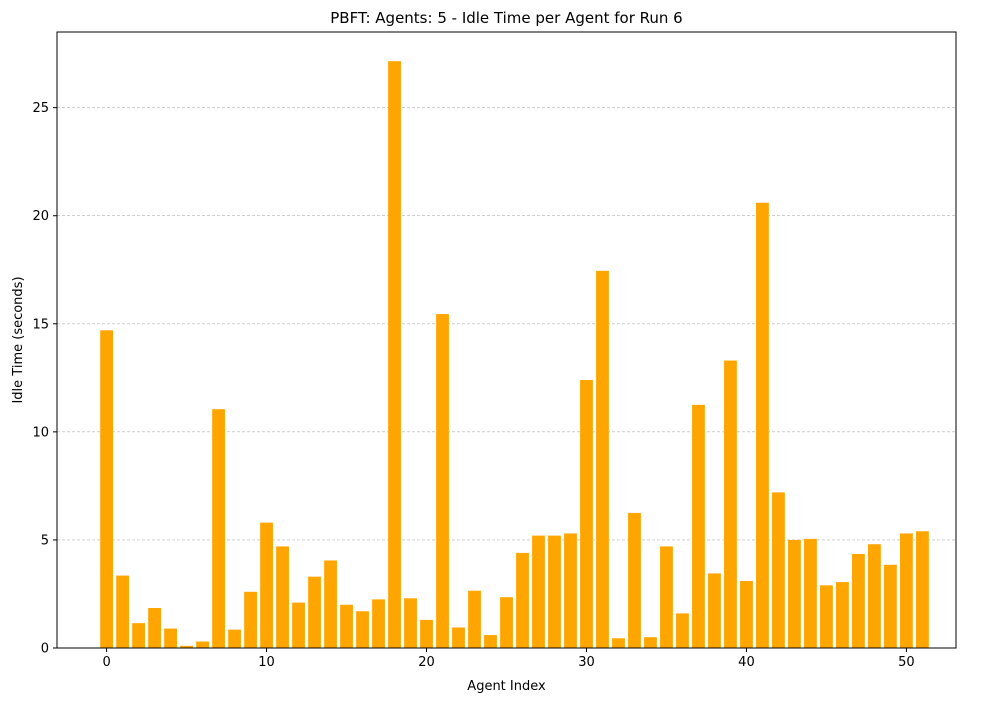 This screenshot has height=705, width=996. I want to click on x-tick-label: 40, so click(746, 662).